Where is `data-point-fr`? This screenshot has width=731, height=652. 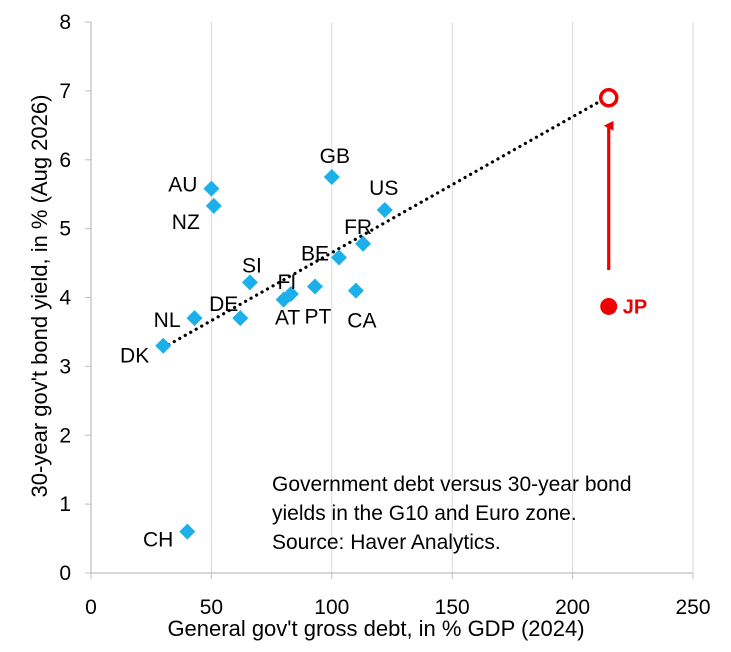
data-point-fr is located at coordinates (363, 243).